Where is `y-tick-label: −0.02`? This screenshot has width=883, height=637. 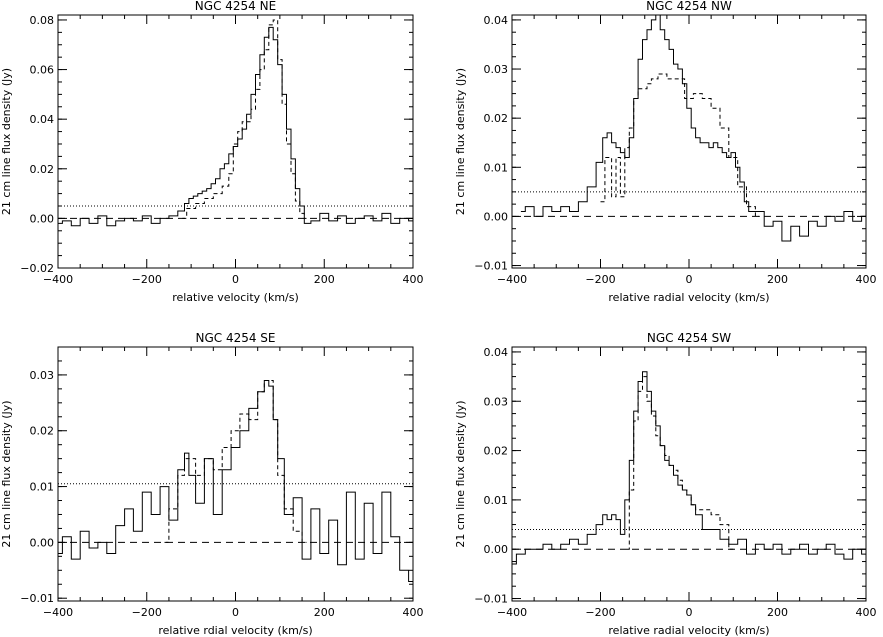
y-tick-label: −0.02 is located at coordinates (37, 268).